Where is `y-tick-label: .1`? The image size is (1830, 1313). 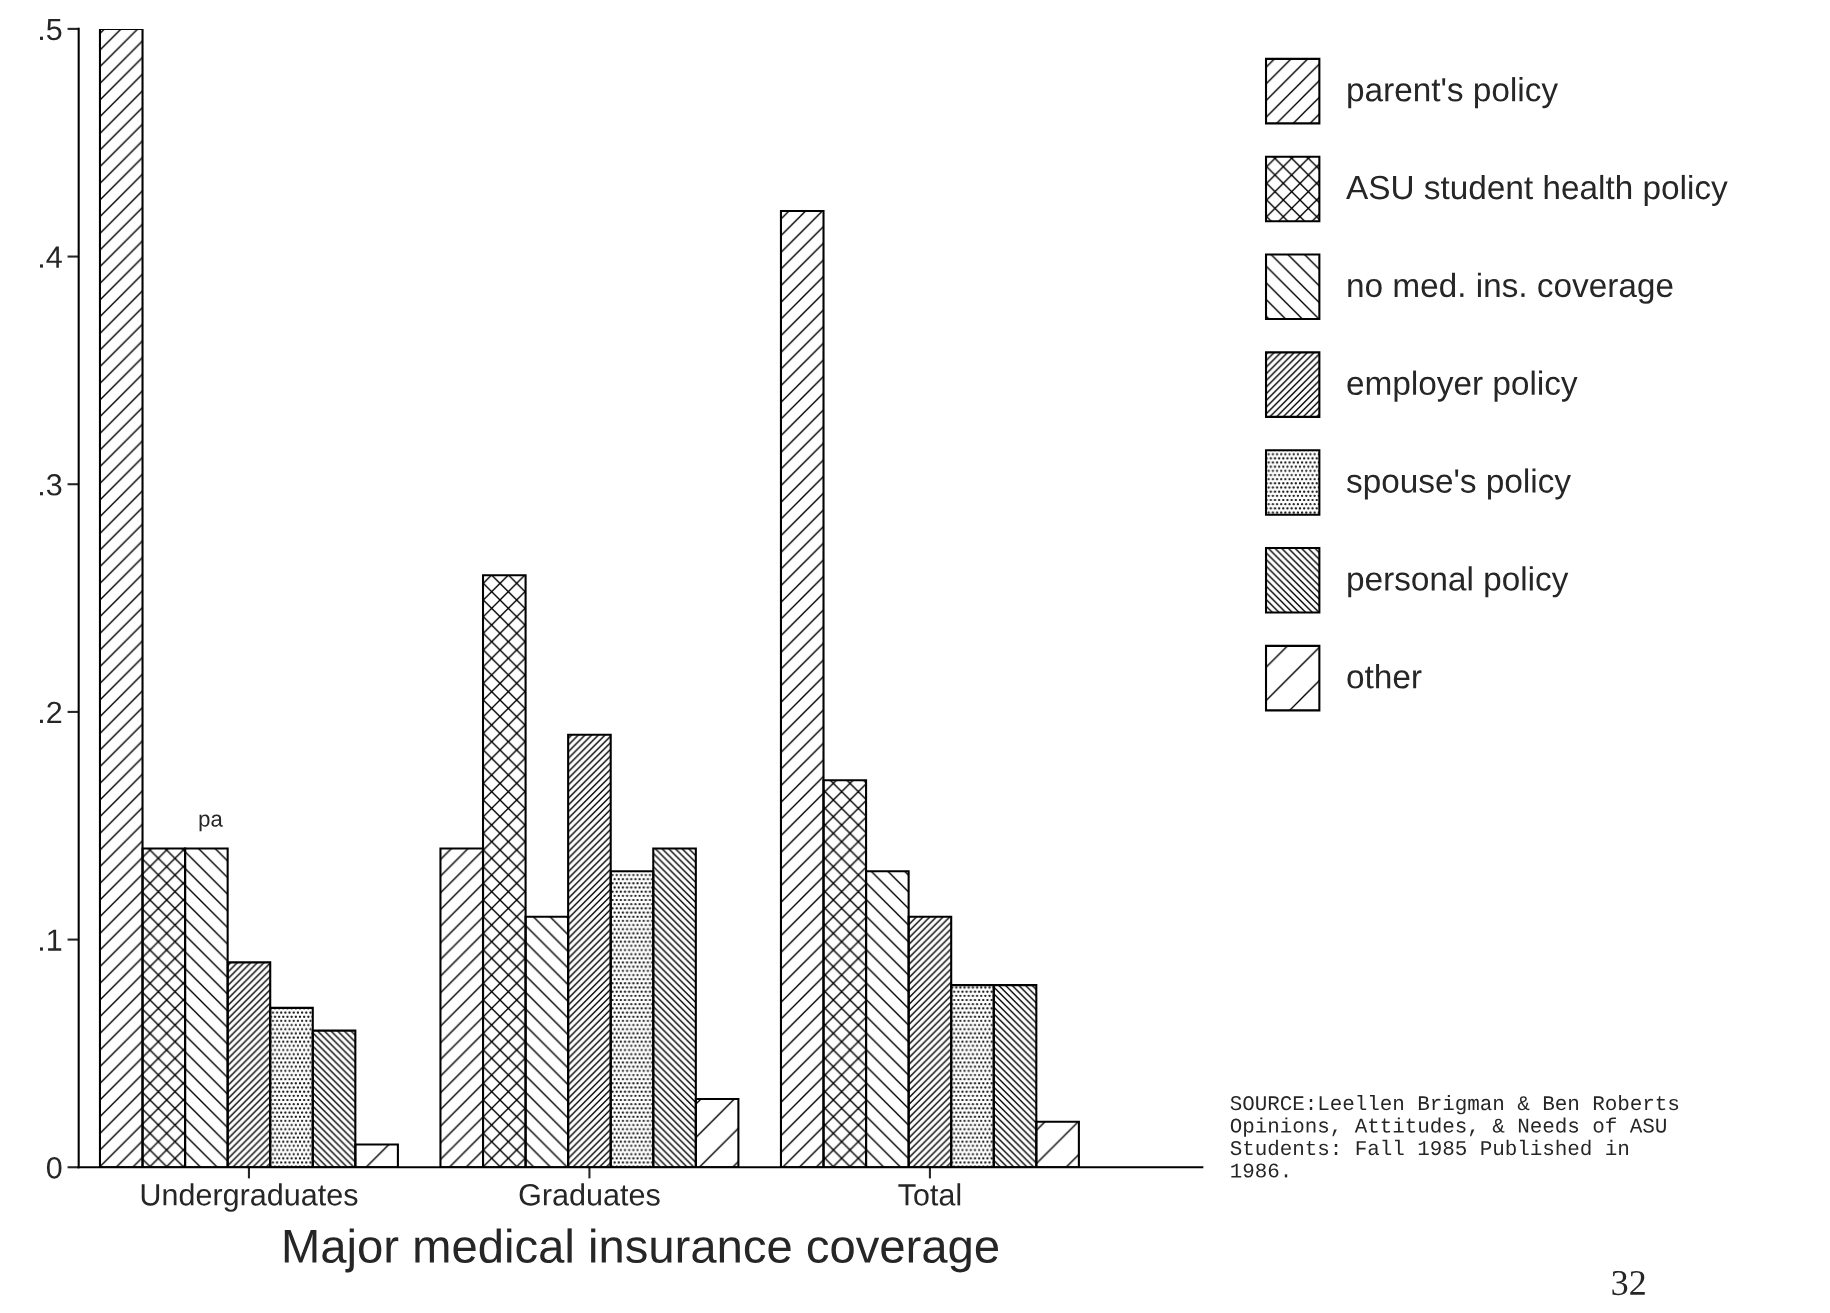
y-tick-label: .1 is located at coordinates (51, 940).